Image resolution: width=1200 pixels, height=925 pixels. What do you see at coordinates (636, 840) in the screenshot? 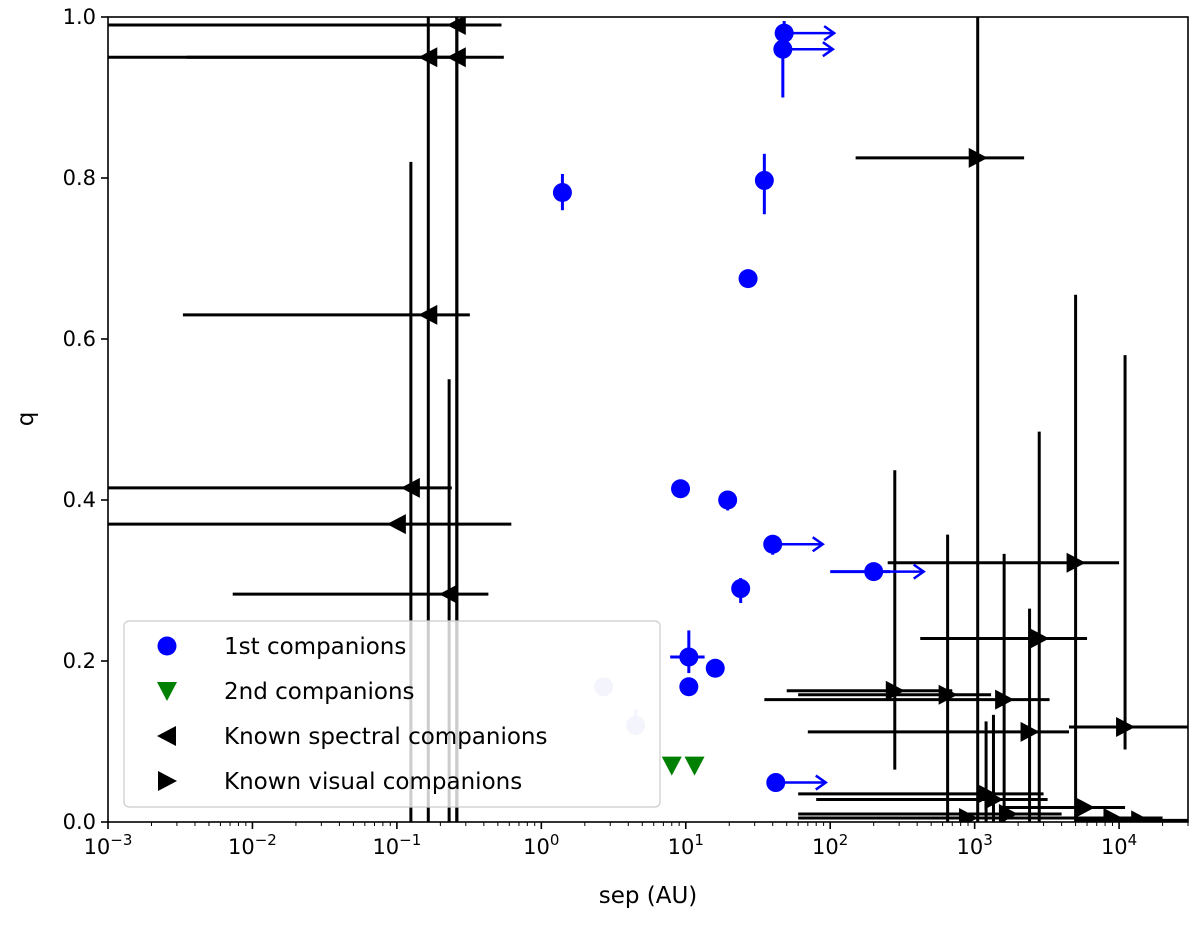
I see `x-axis: 10⁻³ 10⁻² 10⁻¹ 10⁰ 10¹ 10² 10³ 10⁴` at bounding box center [636, 840].